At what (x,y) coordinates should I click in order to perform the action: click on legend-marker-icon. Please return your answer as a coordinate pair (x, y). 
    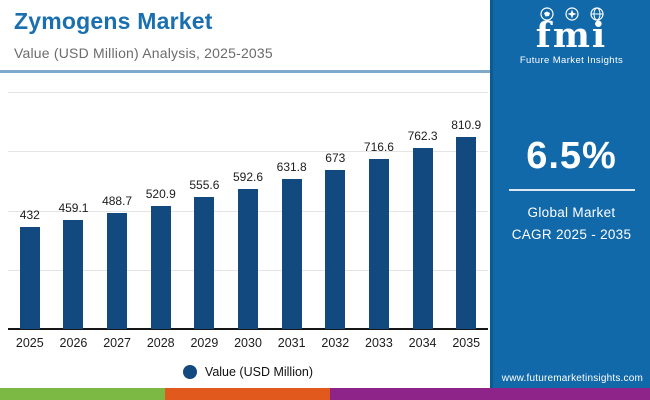
    Looking at the image, I should click on (189, 372).